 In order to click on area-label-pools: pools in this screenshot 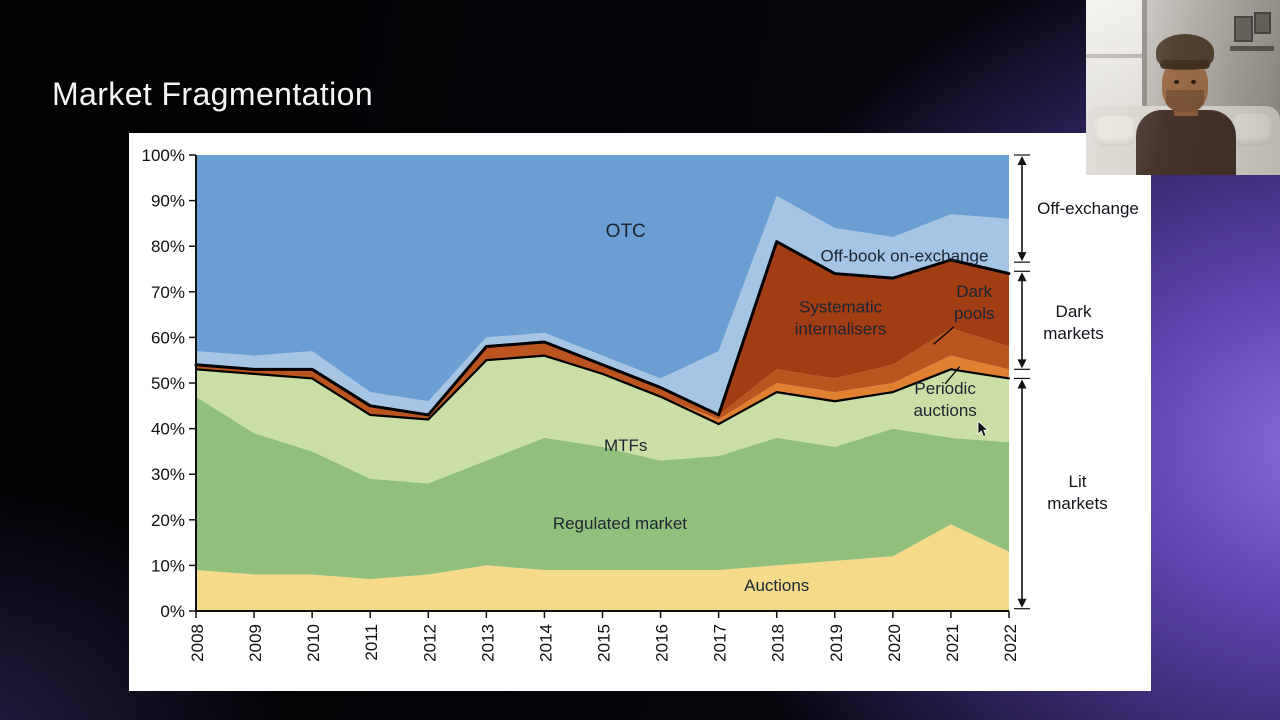, I will do `click(974, 313)`.